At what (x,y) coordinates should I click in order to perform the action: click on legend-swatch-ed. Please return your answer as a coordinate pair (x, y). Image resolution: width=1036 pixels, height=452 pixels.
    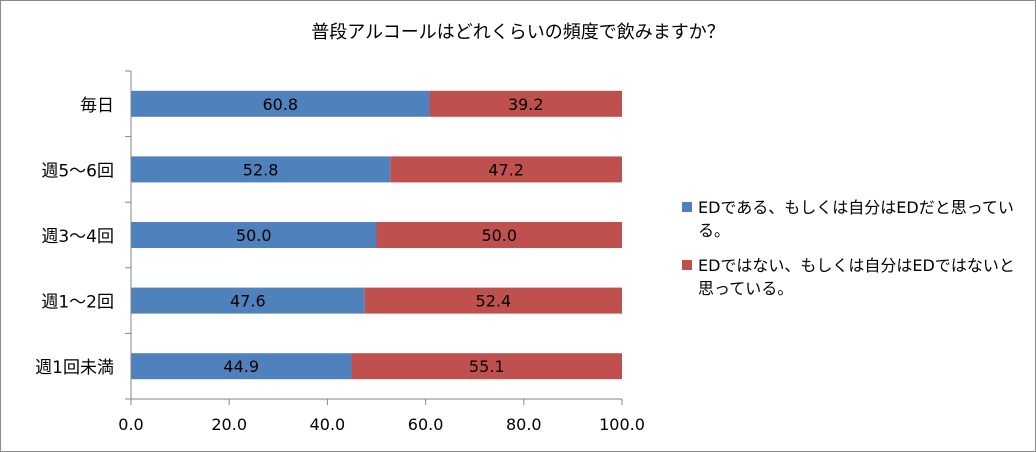
    Looking at the image, I should click on (687, 207).